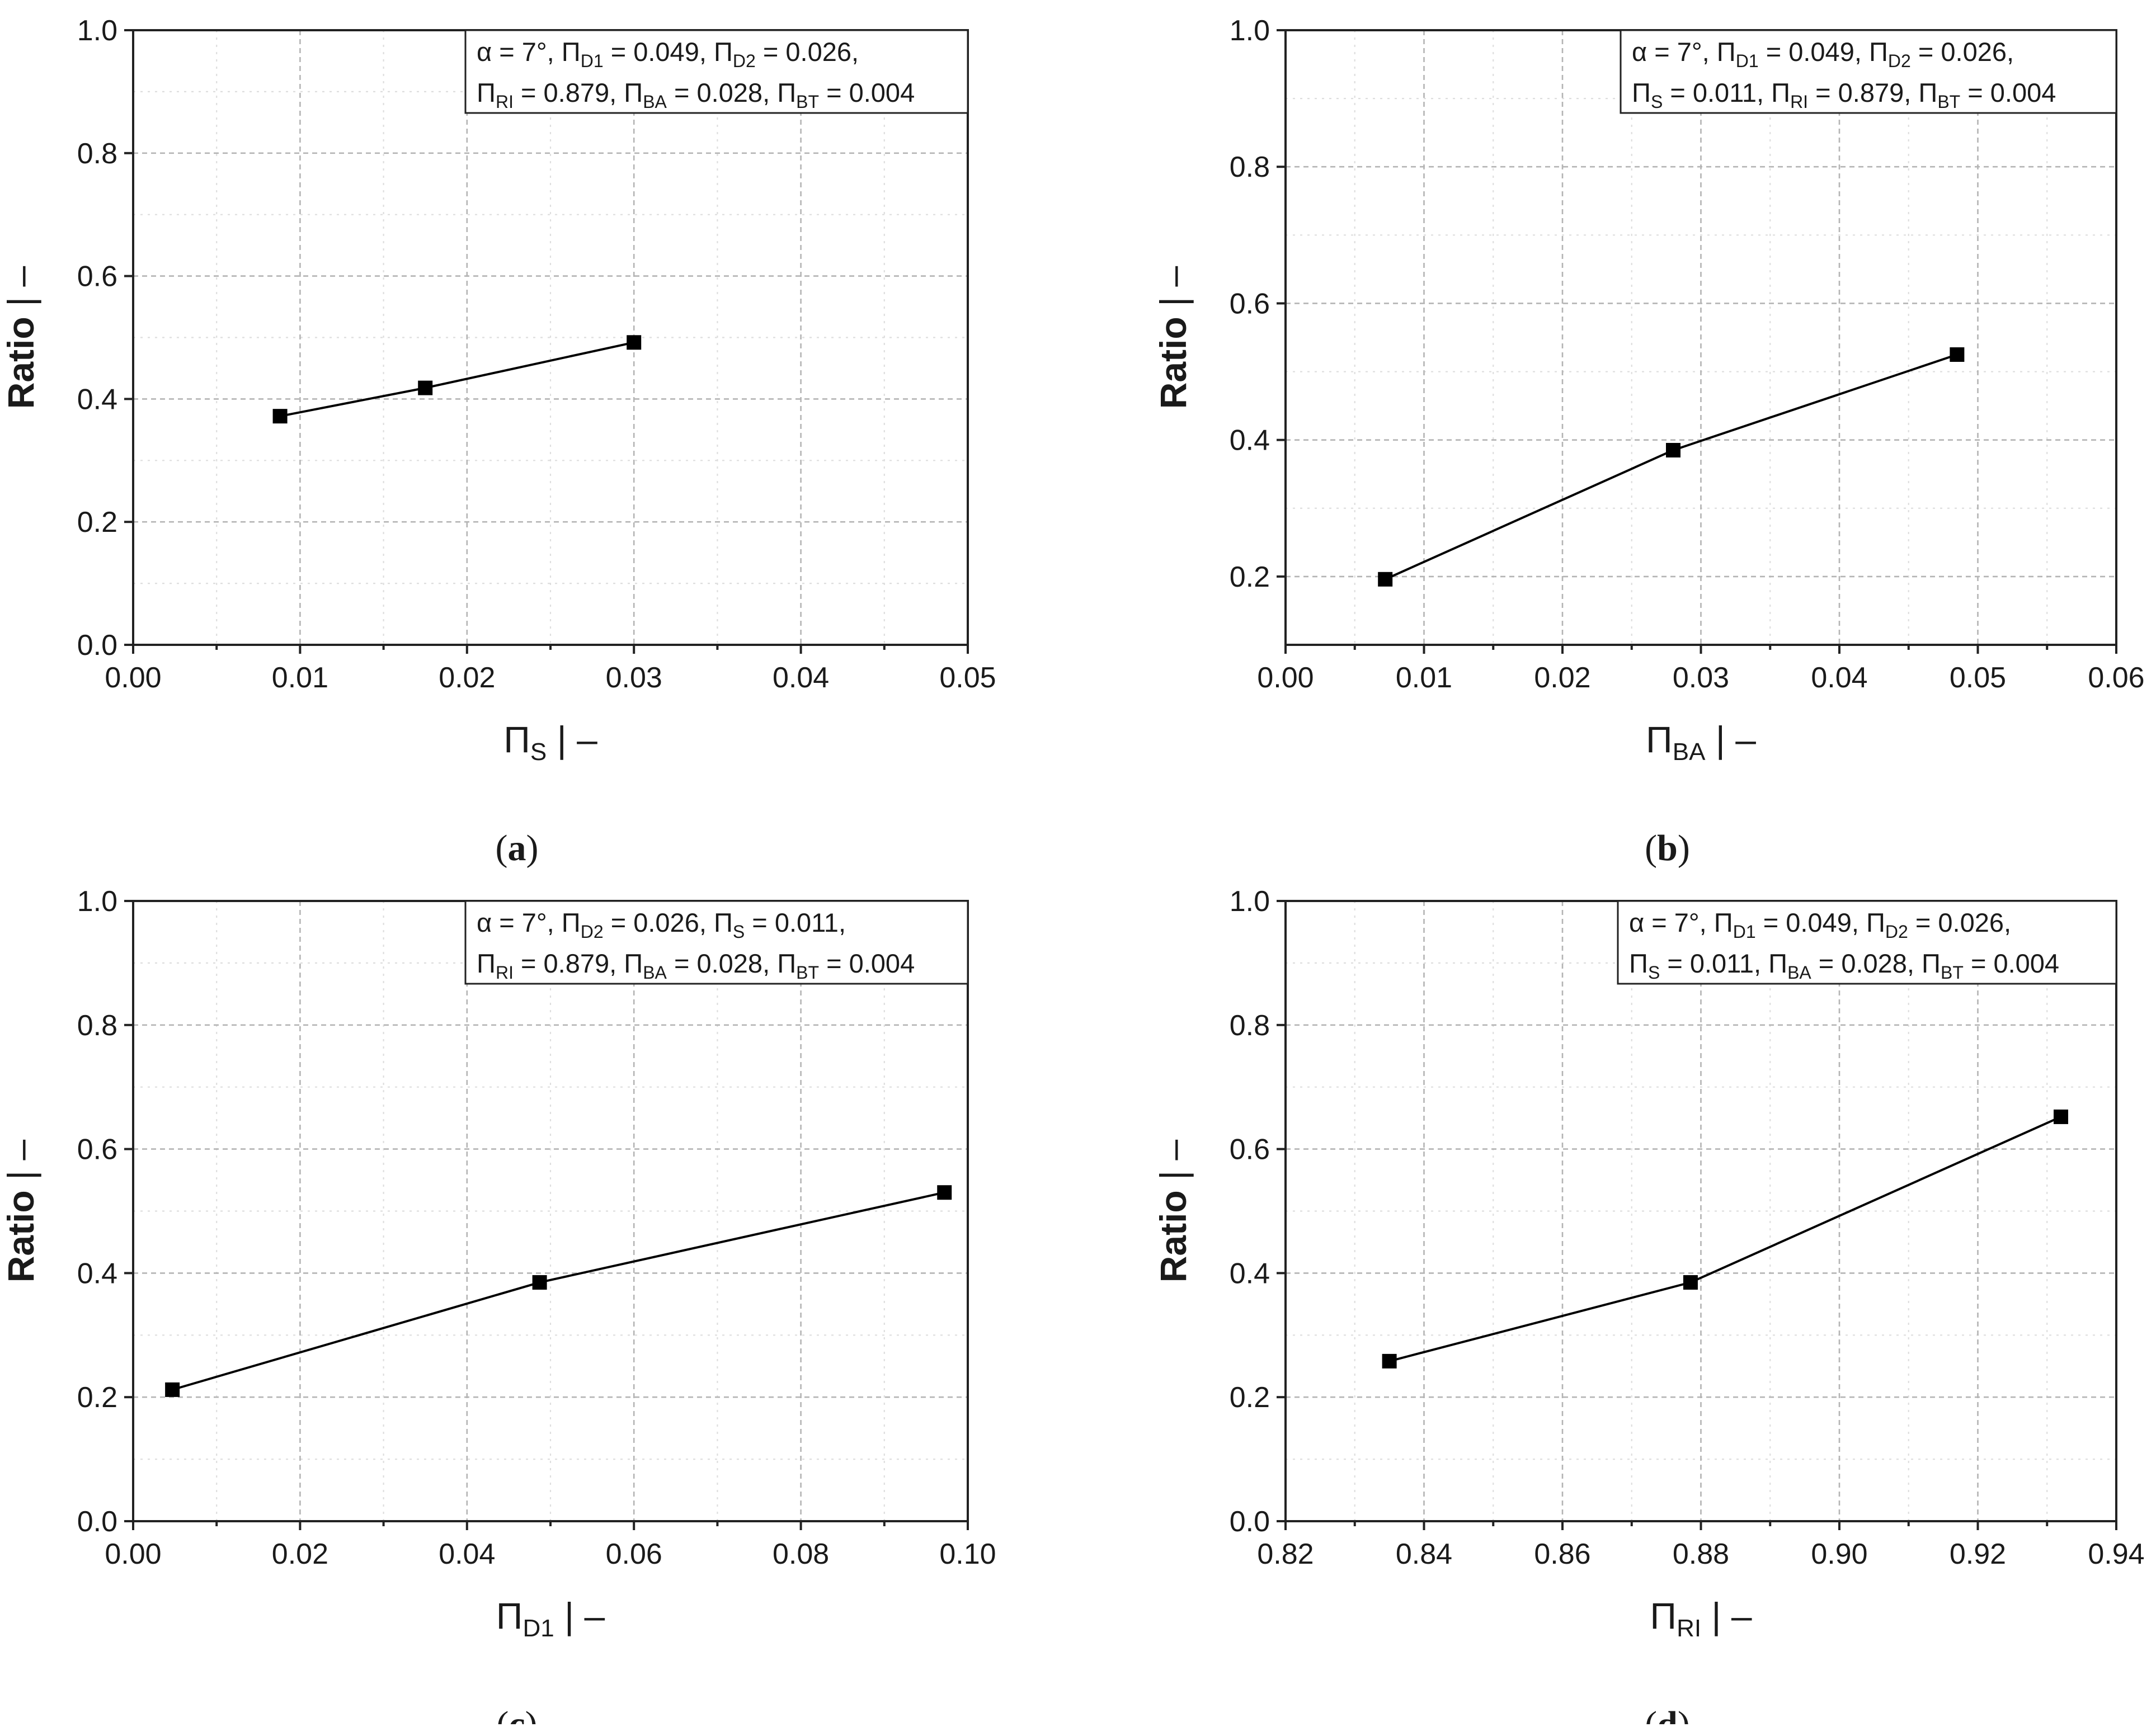 The image size is (2156, 1727). What do you see at coordinates (133, 1554) in the screenshot?
I see `panel-c-x-tick-label: 0.00` at bounding box center [133, 1554].